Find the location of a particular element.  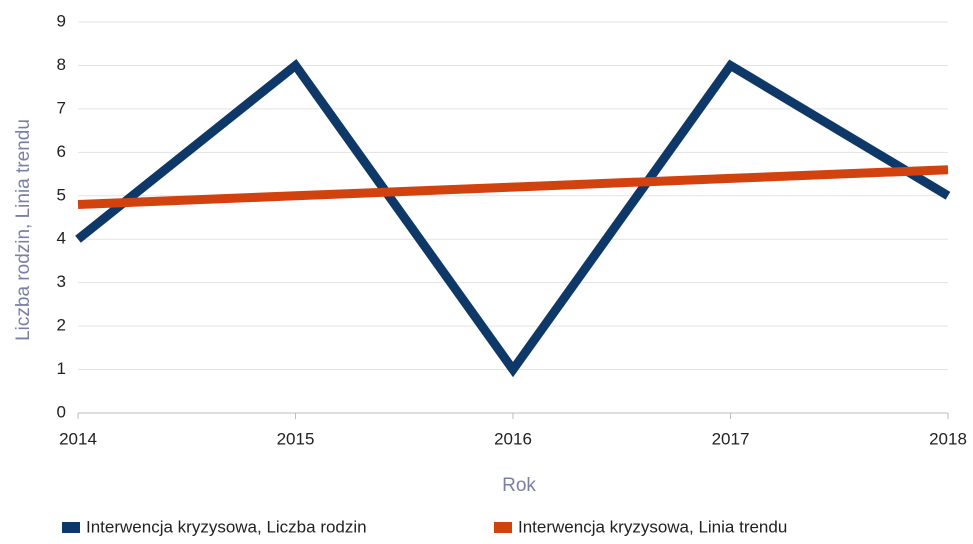

y-axis-title: Liczba rodzin, Linia trendu is located at coordinates (23, 230).